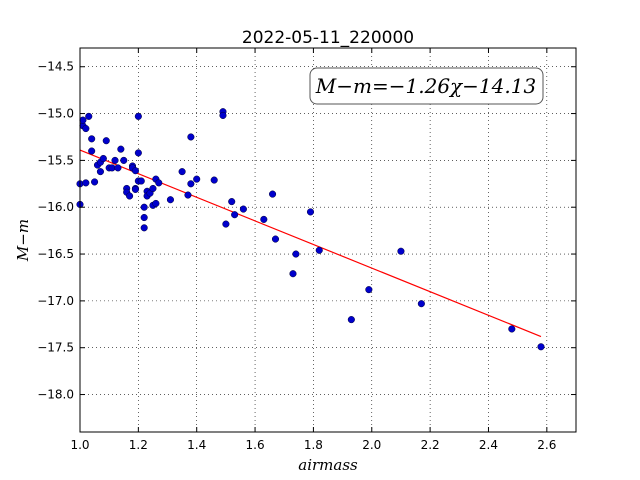  I want to click on y-tick-label: −17.5, so click(55, 348).